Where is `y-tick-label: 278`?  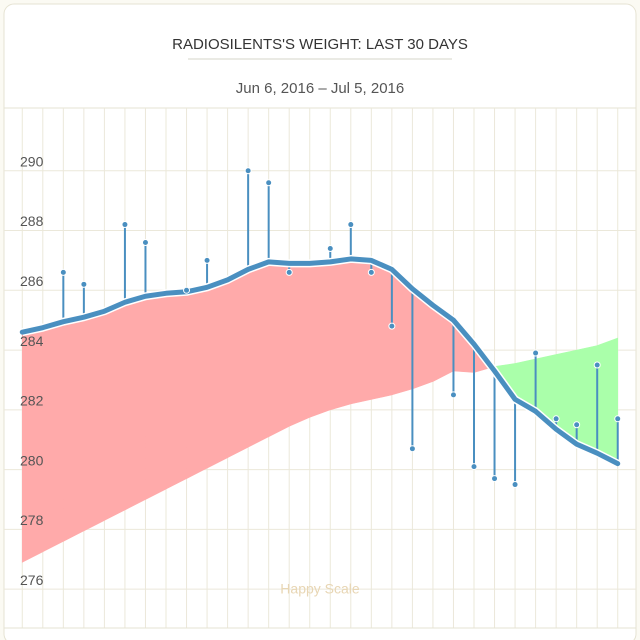
y-tick-label: 278 is located at coordinates (32, 520).